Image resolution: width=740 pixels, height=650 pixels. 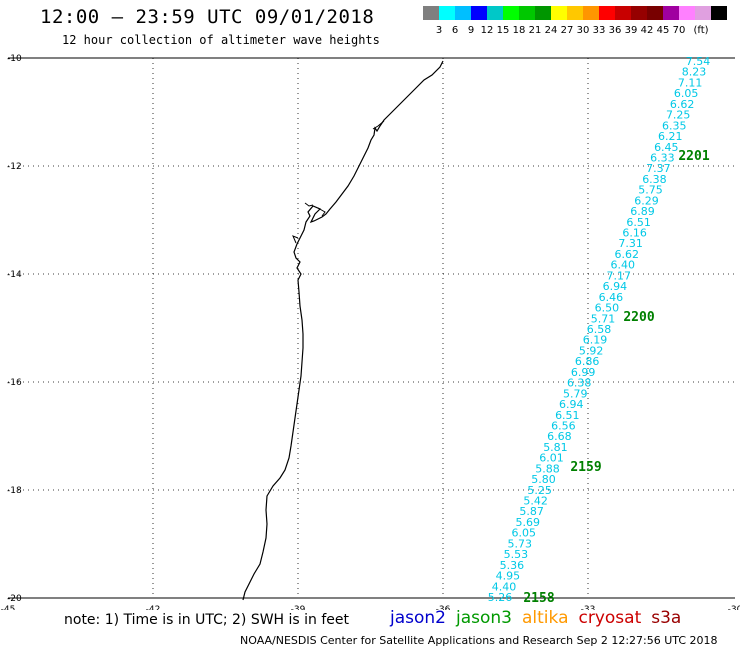 What do you see at coordinates (674, 125) in the screenshot?
I see `swh-value-label: 6.35` at bounding box center [674, 125].